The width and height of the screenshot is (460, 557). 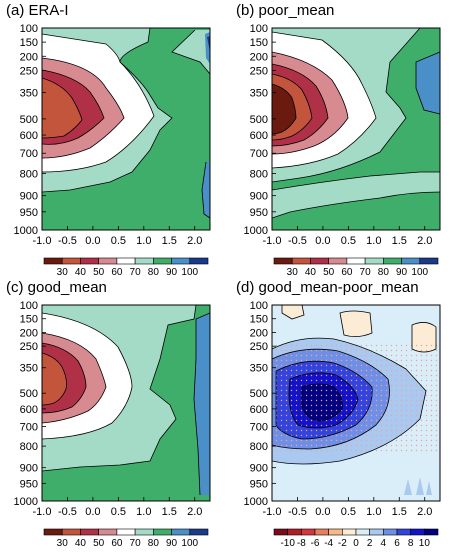 What do you see at coordinates (411, 543) in the screenshot?
I see `colorbar-label: 8` at bounding box center [411, 543].